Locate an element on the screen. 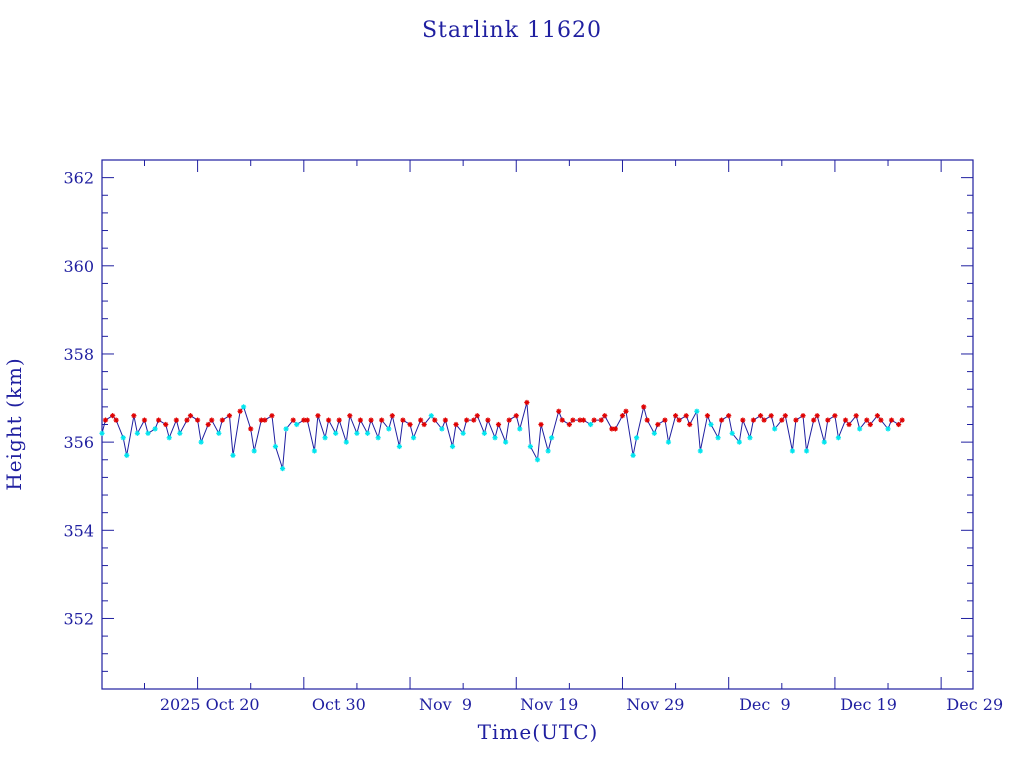 Image resolution: width=1024 pixels, height=768 pixels. y-tick-label: 354 is located at coordinates (78, 530).